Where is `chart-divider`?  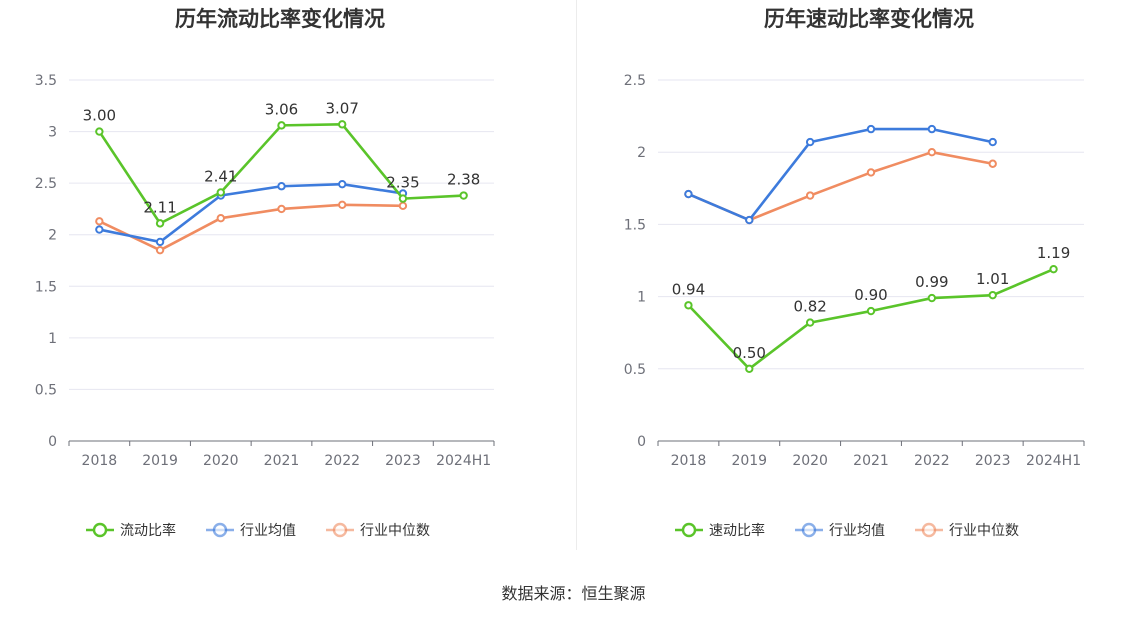
chart-divider is located at coordinates (576, 275).